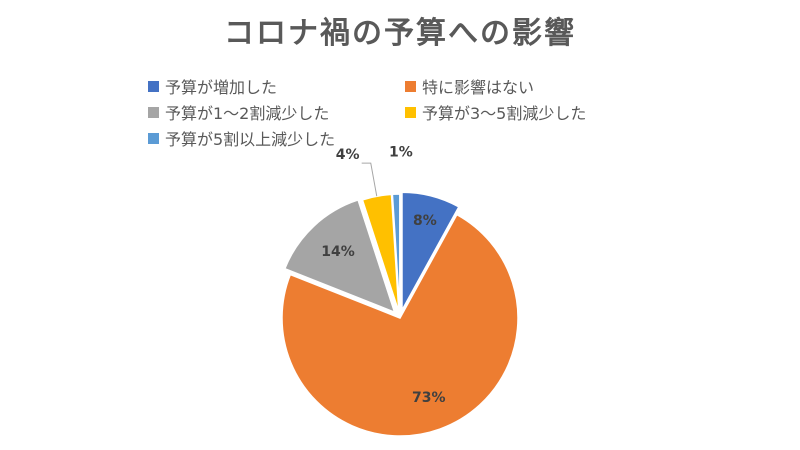  I want to click on pie-slice-decrease-50-plus, so click(396, 253).